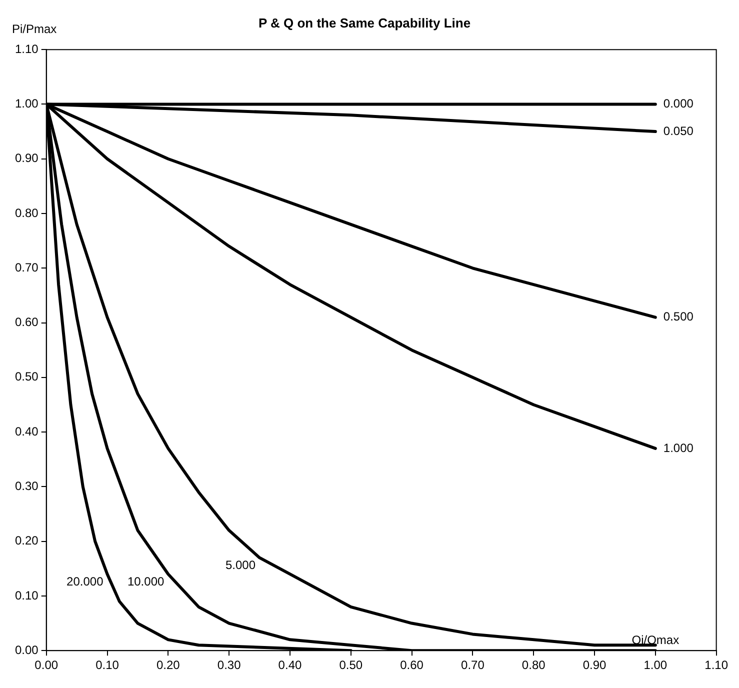 This screenshot has width=739, height=688. I want to click on series-label: 10.000, so click(145, 581).